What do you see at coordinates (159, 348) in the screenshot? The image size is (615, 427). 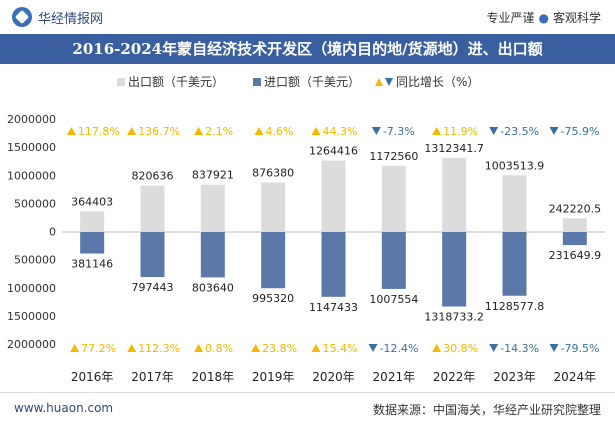 I see `import-growth-label: 112.3%` at bounding box center [159, 348].